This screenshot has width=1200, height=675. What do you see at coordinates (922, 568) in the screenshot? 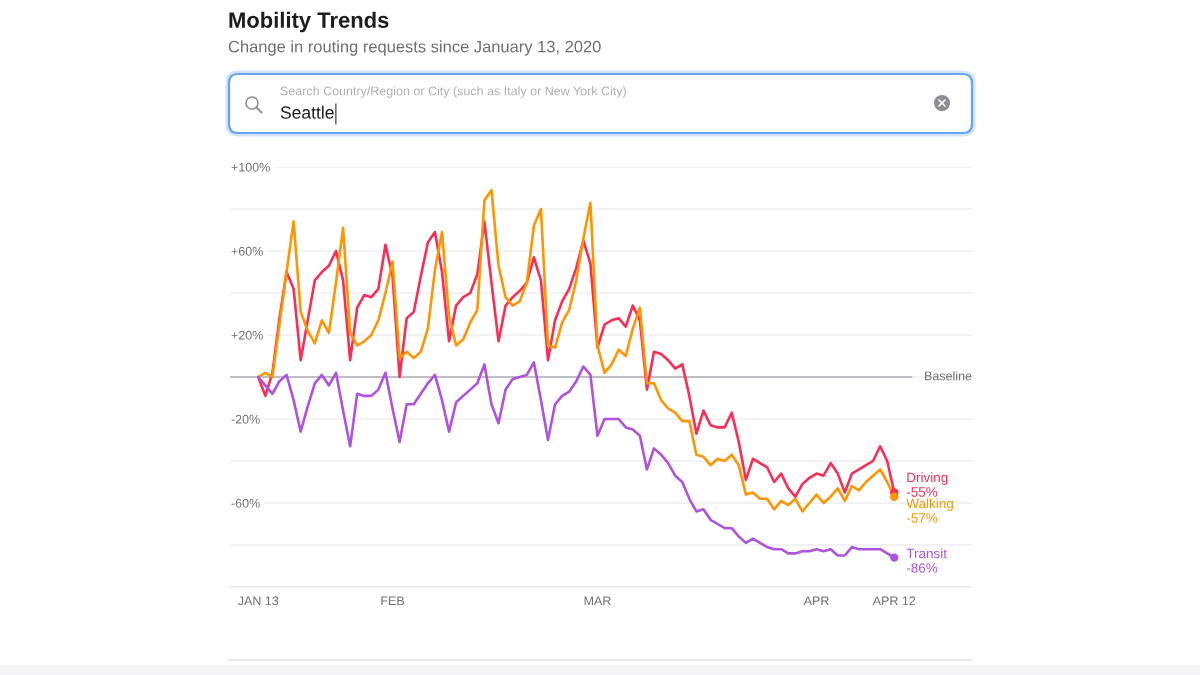
I see `data-label: -86%` at bounding box center [922, 568].